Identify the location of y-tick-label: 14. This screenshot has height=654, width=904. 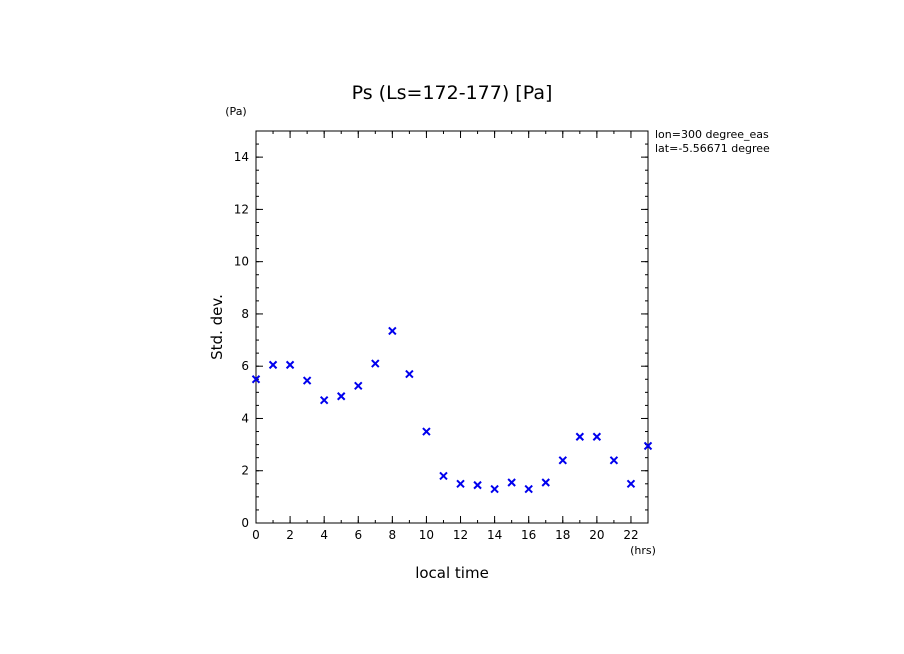
(241, 157).